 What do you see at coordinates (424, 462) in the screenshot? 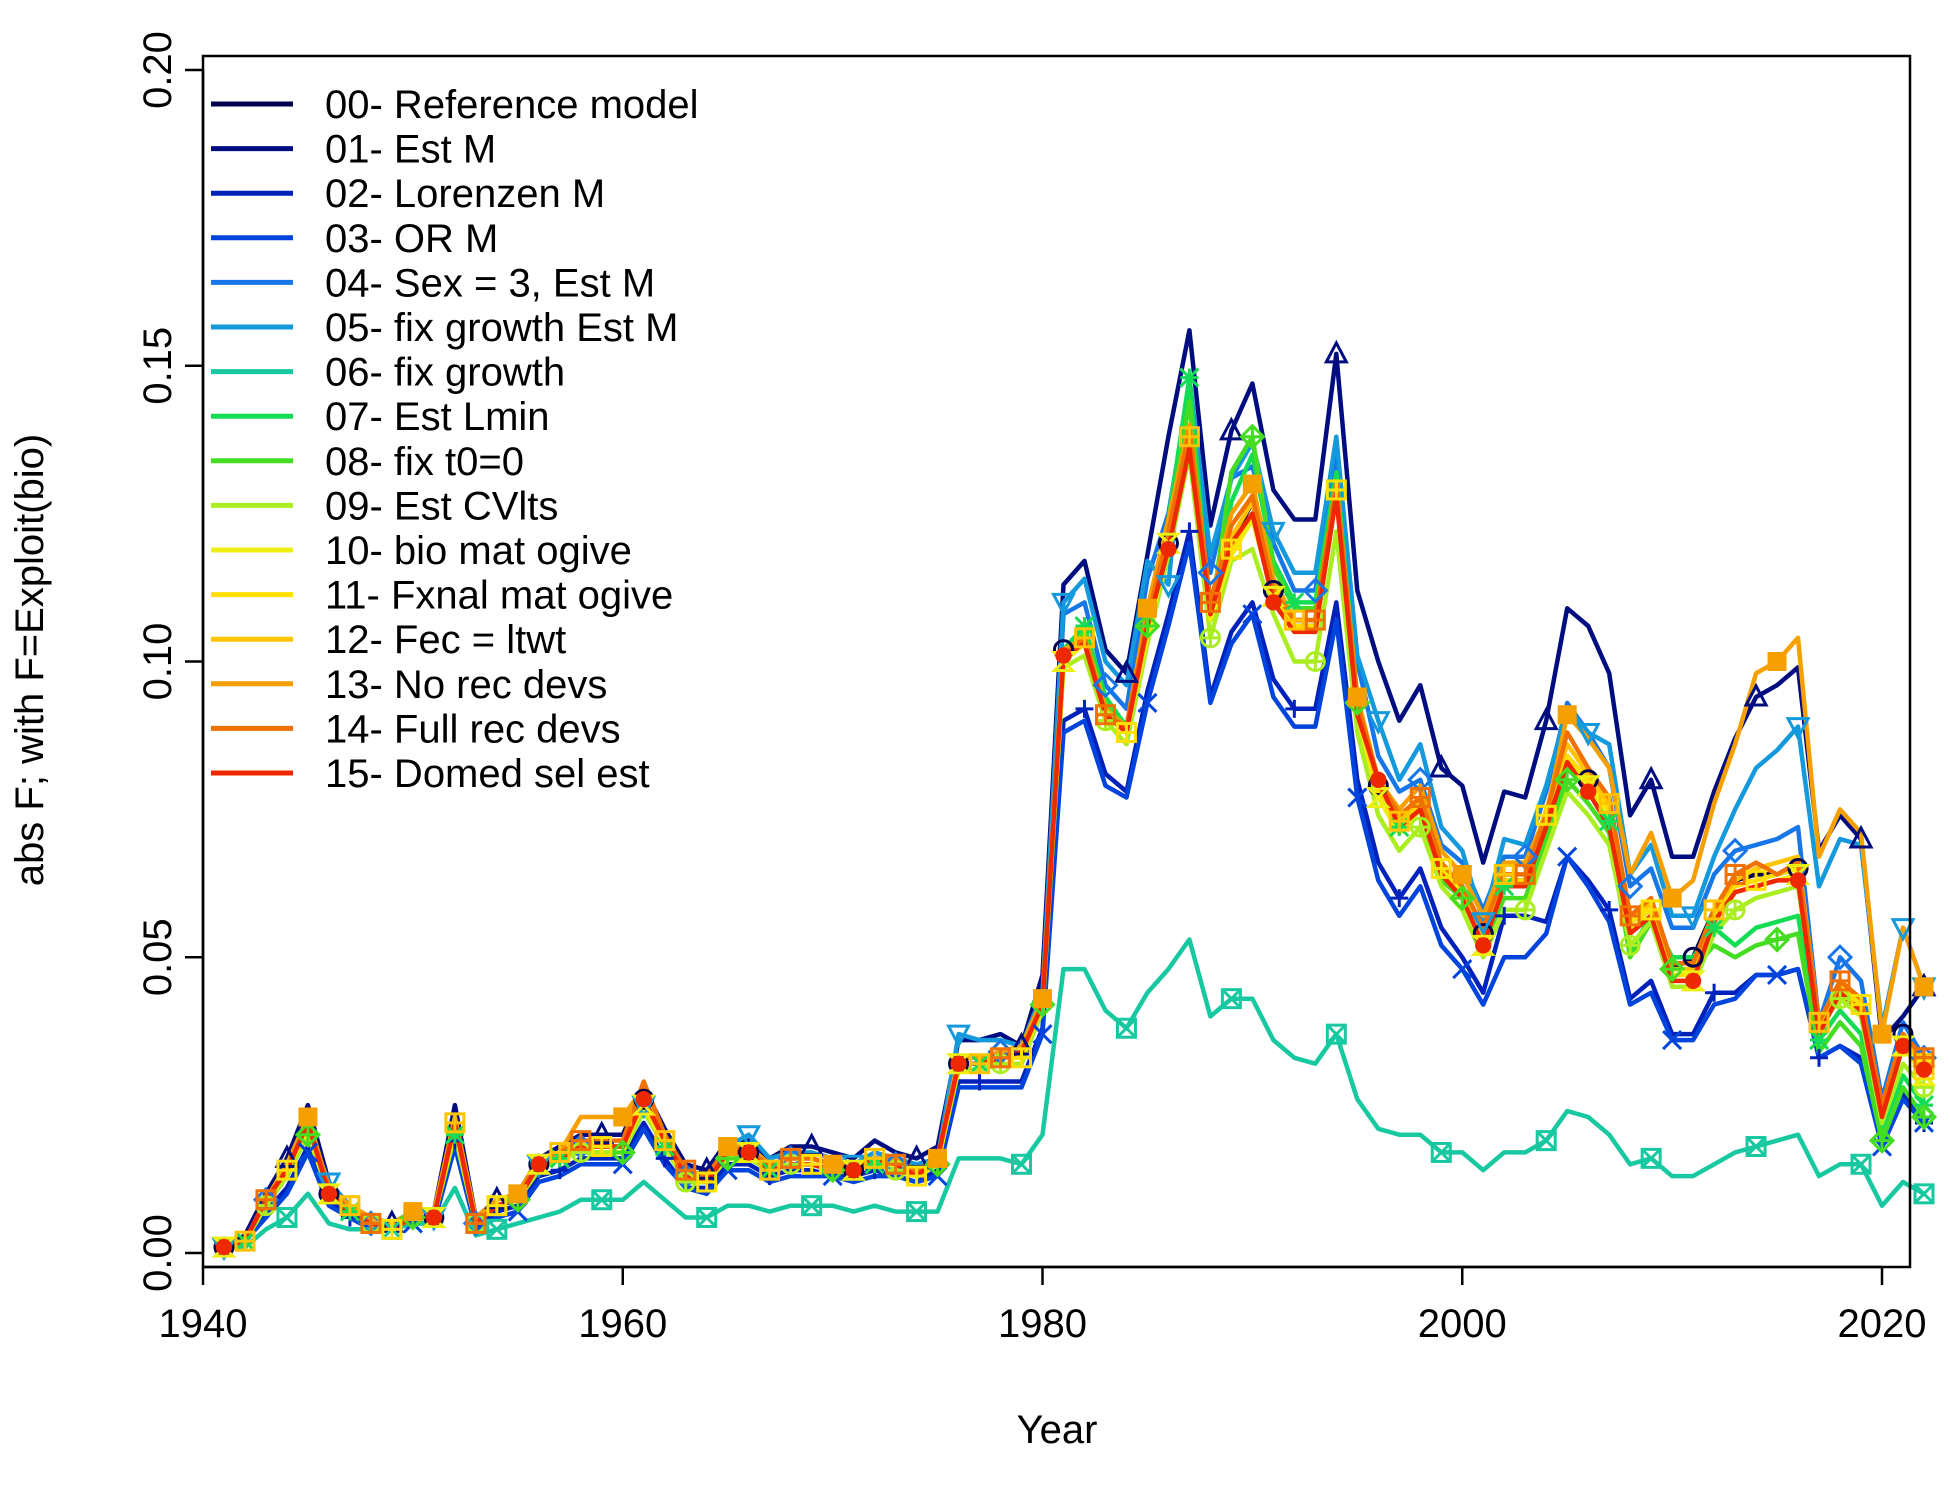
I see `legend-label: 08- fix t0=0` at bounding box center [424, 462].